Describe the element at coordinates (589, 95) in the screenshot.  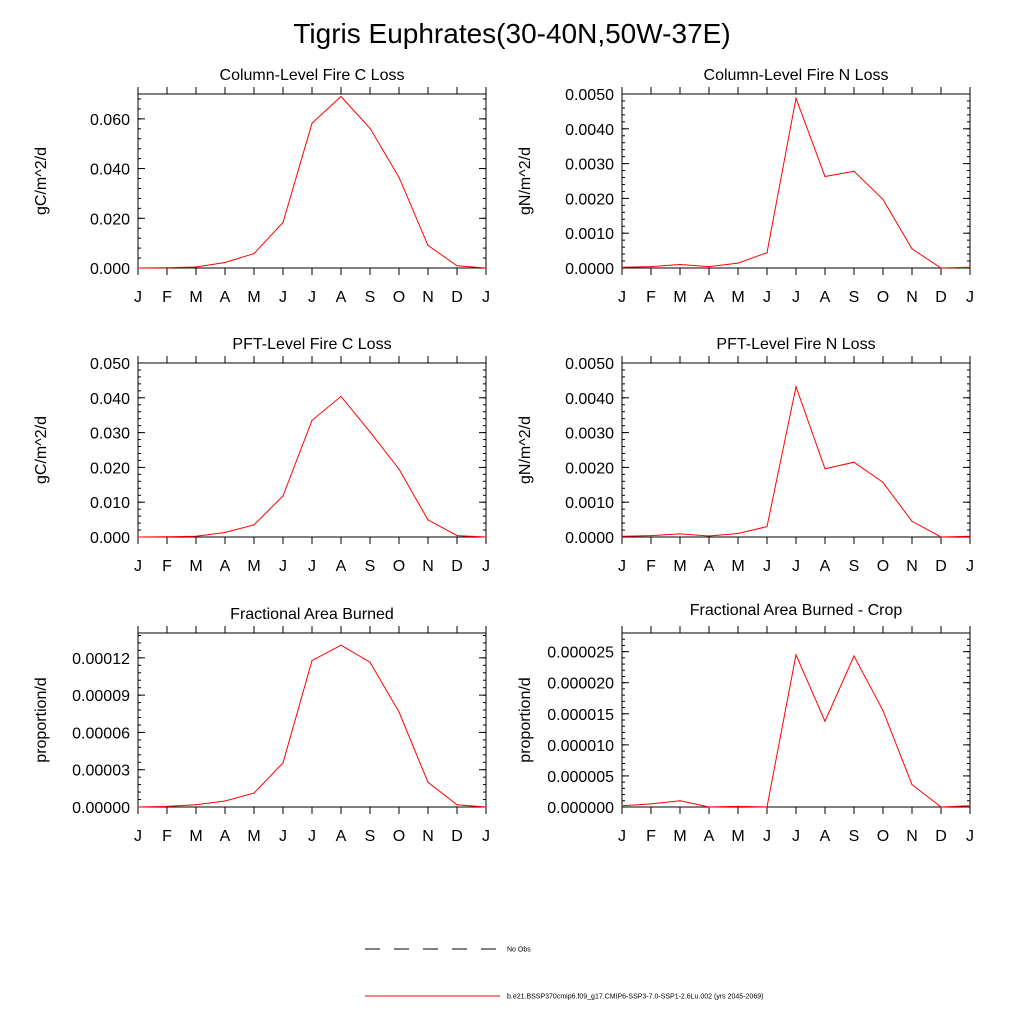
I see `panel-2-y-tick-label: 0.0050` at that location.